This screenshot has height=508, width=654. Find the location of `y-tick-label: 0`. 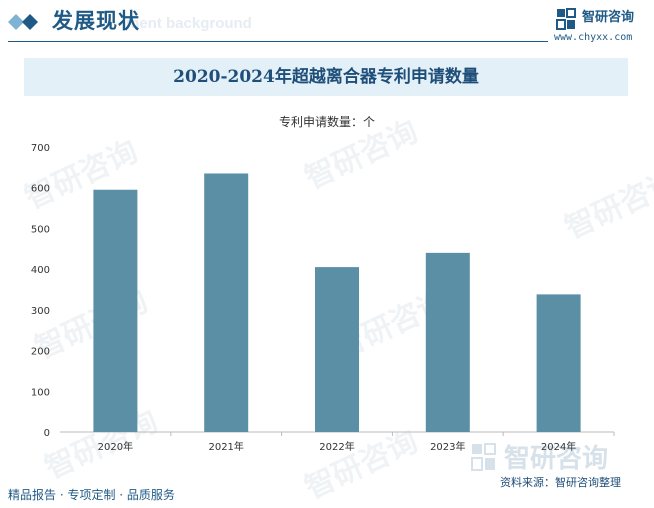

y-tick-label: 0 is located at coordinates (47, 433).